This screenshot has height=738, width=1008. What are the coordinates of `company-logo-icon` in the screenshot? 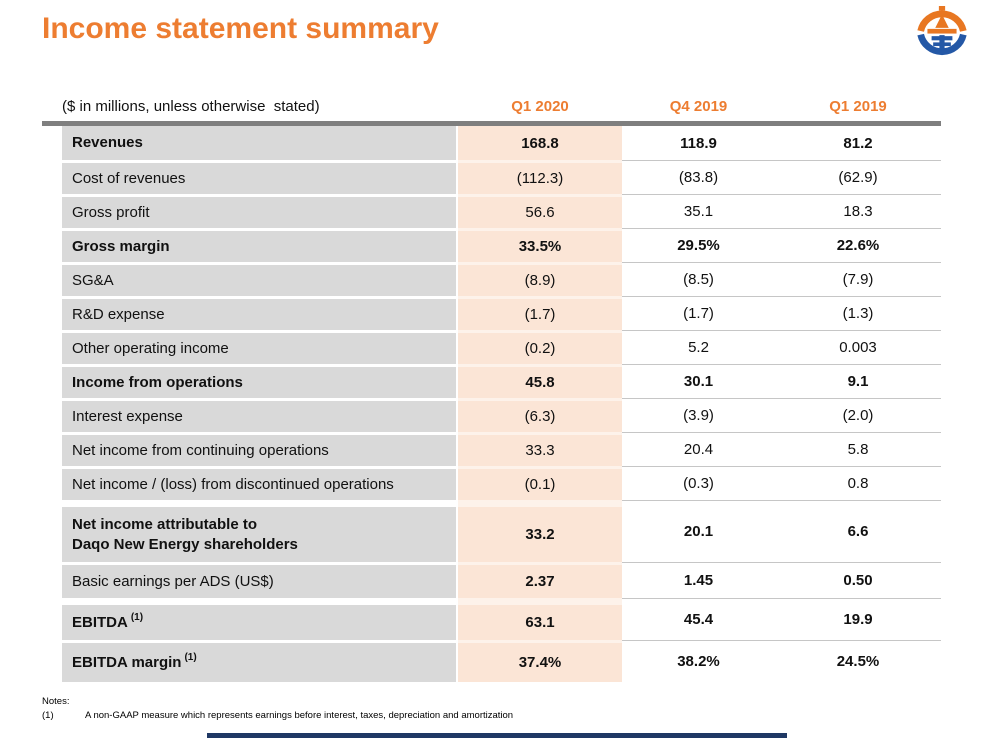 It's located at (942, 31).